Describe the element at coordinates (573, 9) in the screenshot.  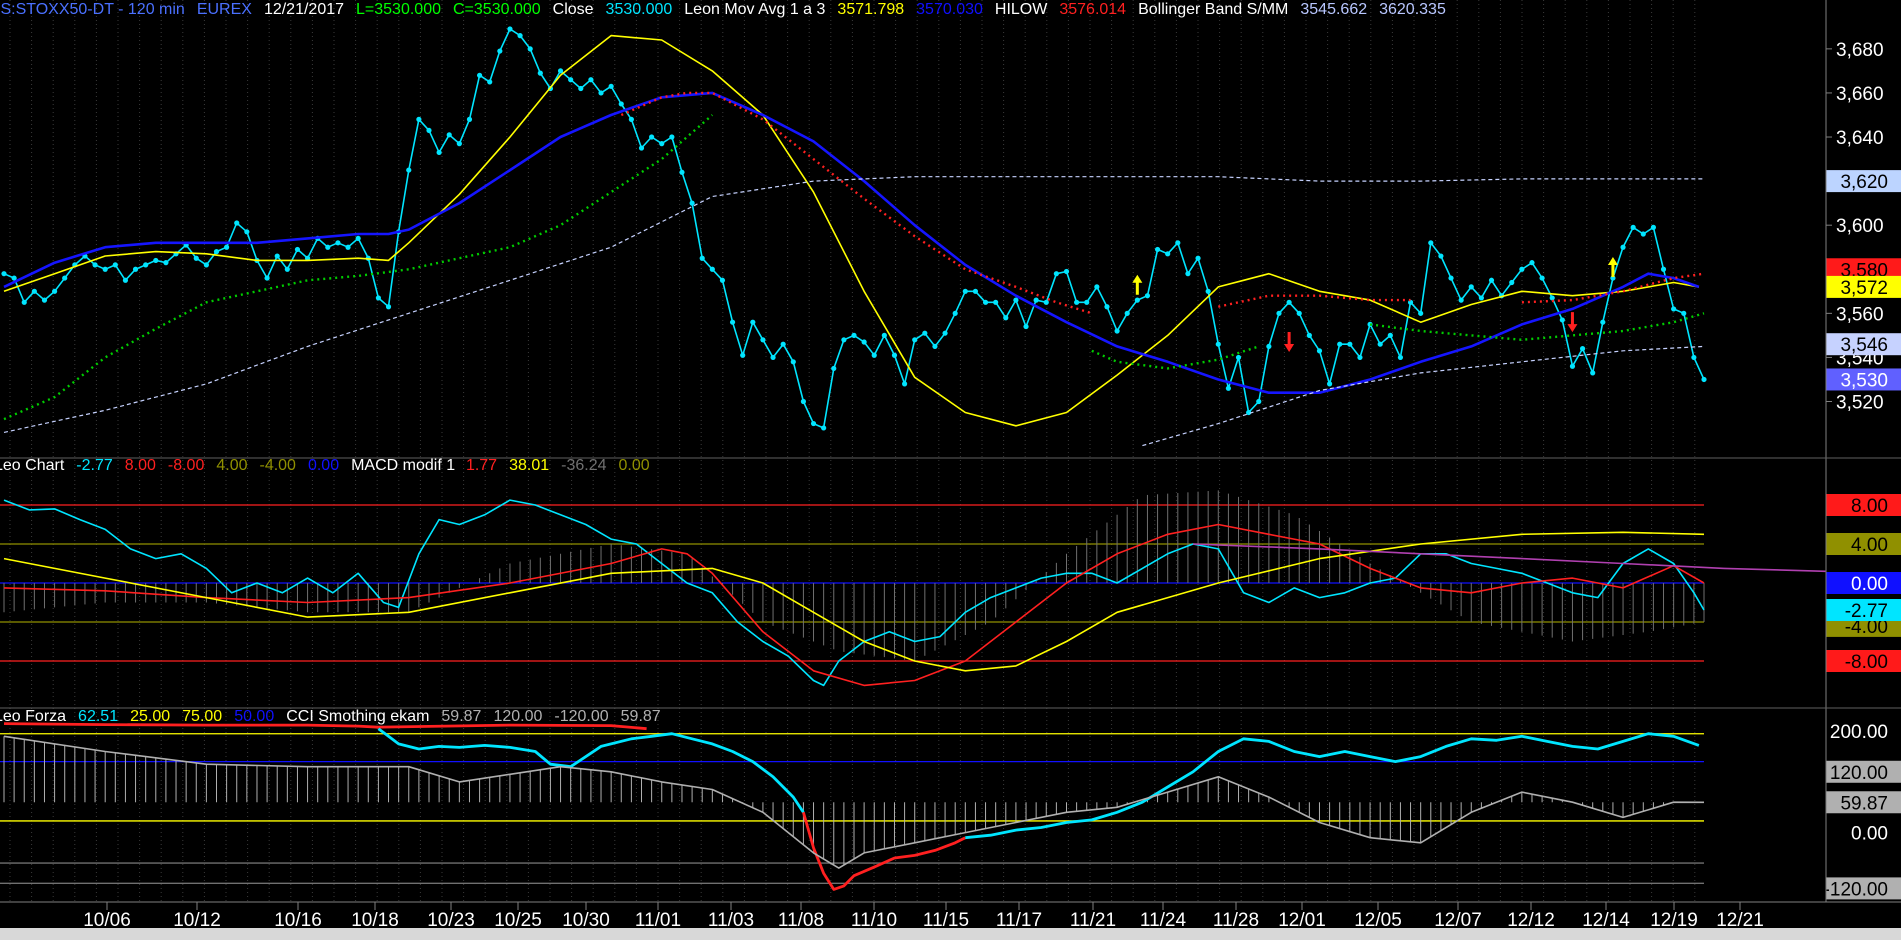
I see `header-value: Close` at that location.